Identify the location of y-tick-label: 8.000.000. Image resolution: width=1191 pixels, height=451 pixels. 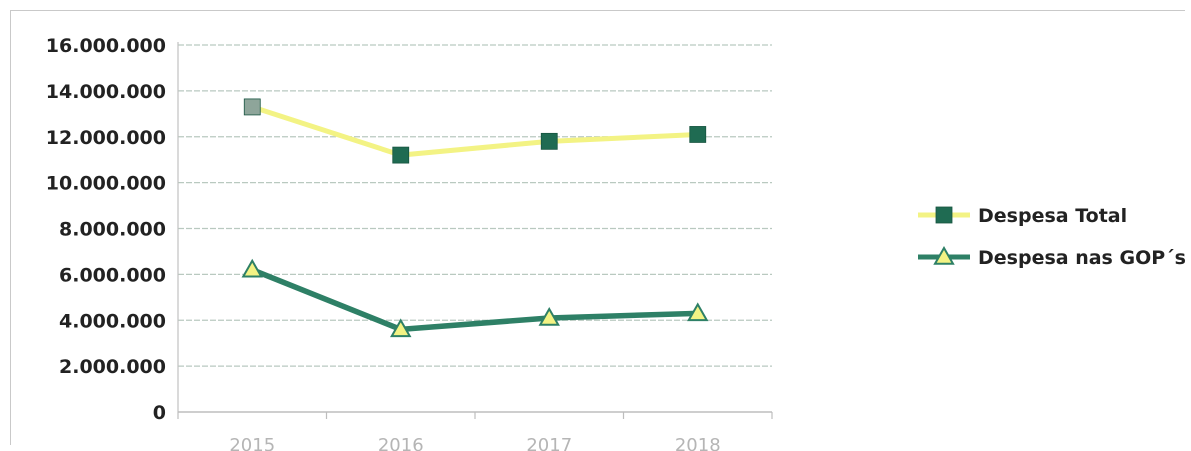
(112, 230).